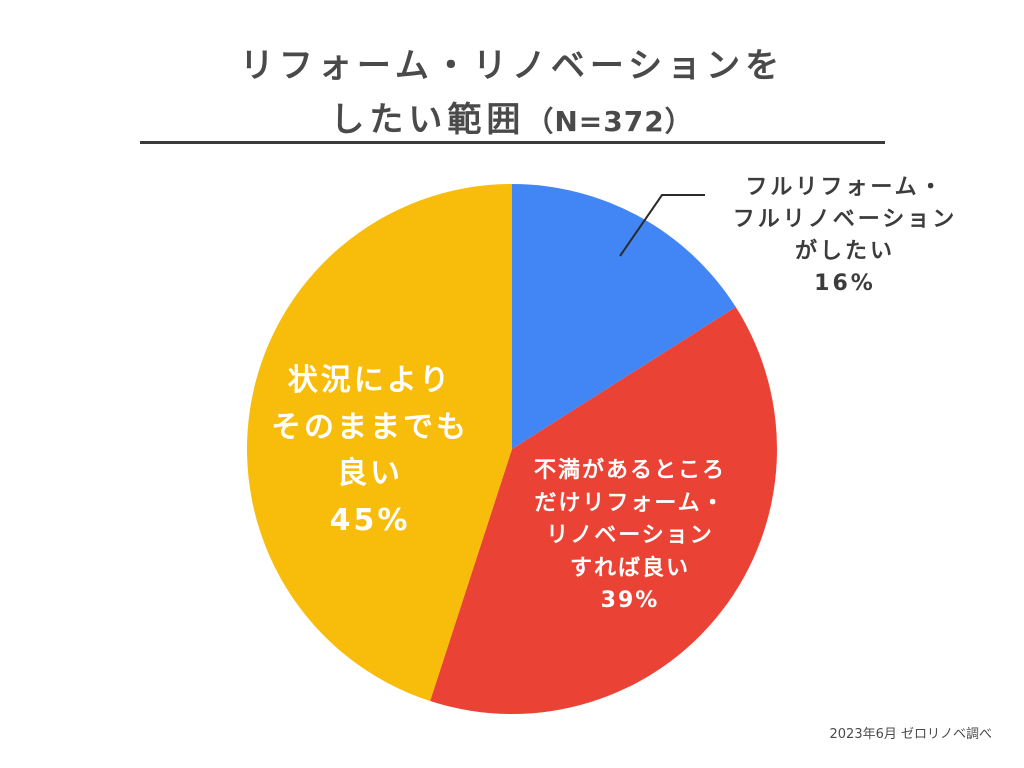 The image size is (1024, 768). What do you see at coordinates (845, 187) in the screenshot?
I see `slice-label-full-reform-line-1: フルリフォーム・` at bounding box center [845, 187].